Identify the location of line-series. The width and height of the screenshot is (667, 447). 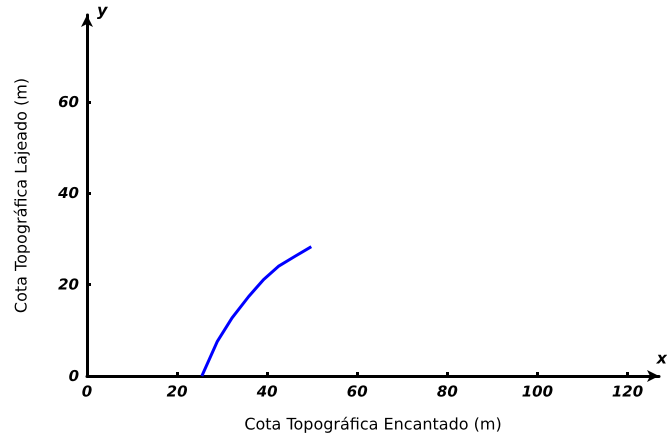
(256, 311).